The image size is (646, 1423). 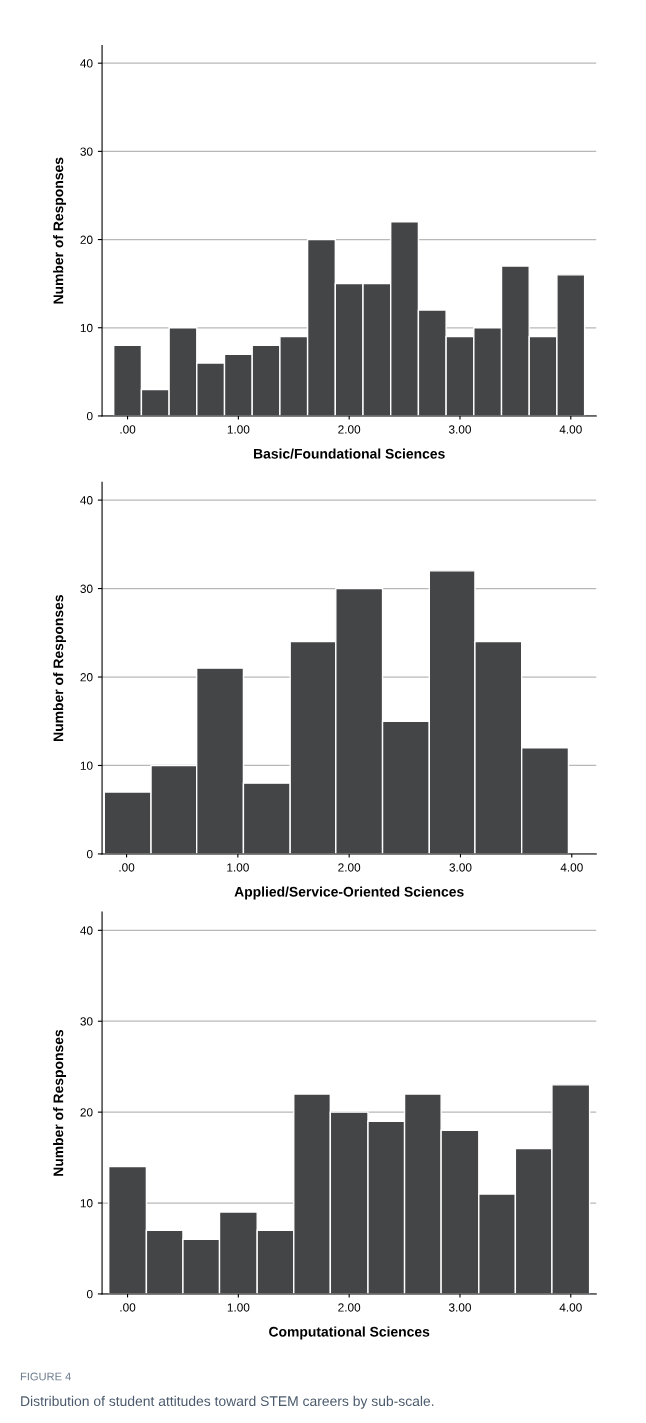 I want to click on caption: FIGURE 4, so click(x=45, y=1376).